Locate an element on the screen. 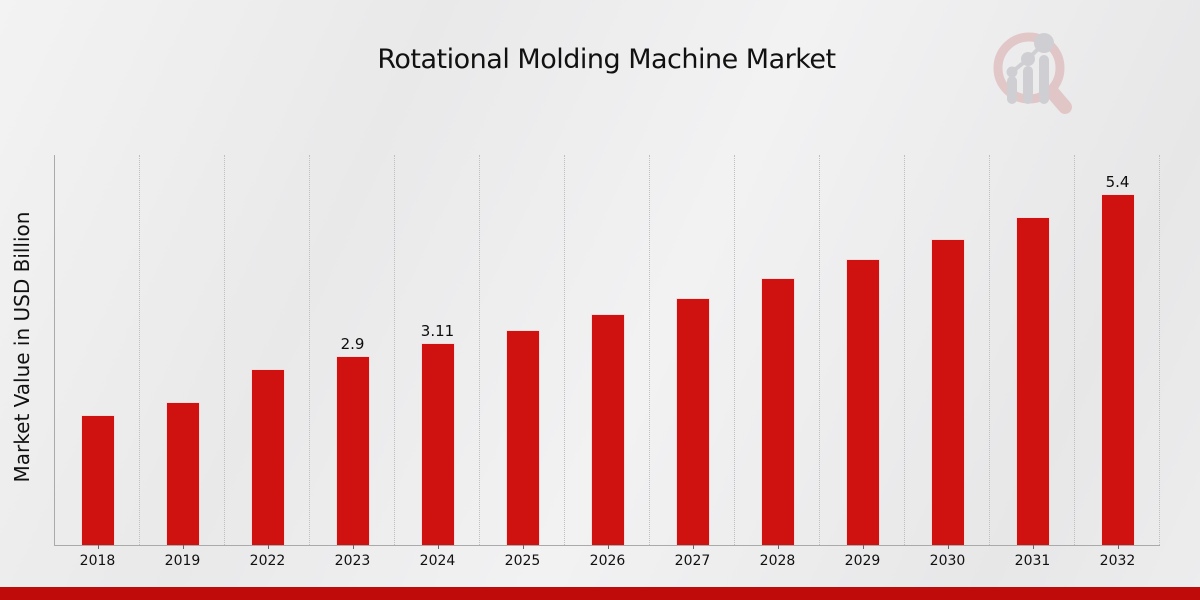 Image resolution: width=1200 pixels, height=600 pixels. x-tick-label-2022: 2022 is located at coordinates (267, 561).